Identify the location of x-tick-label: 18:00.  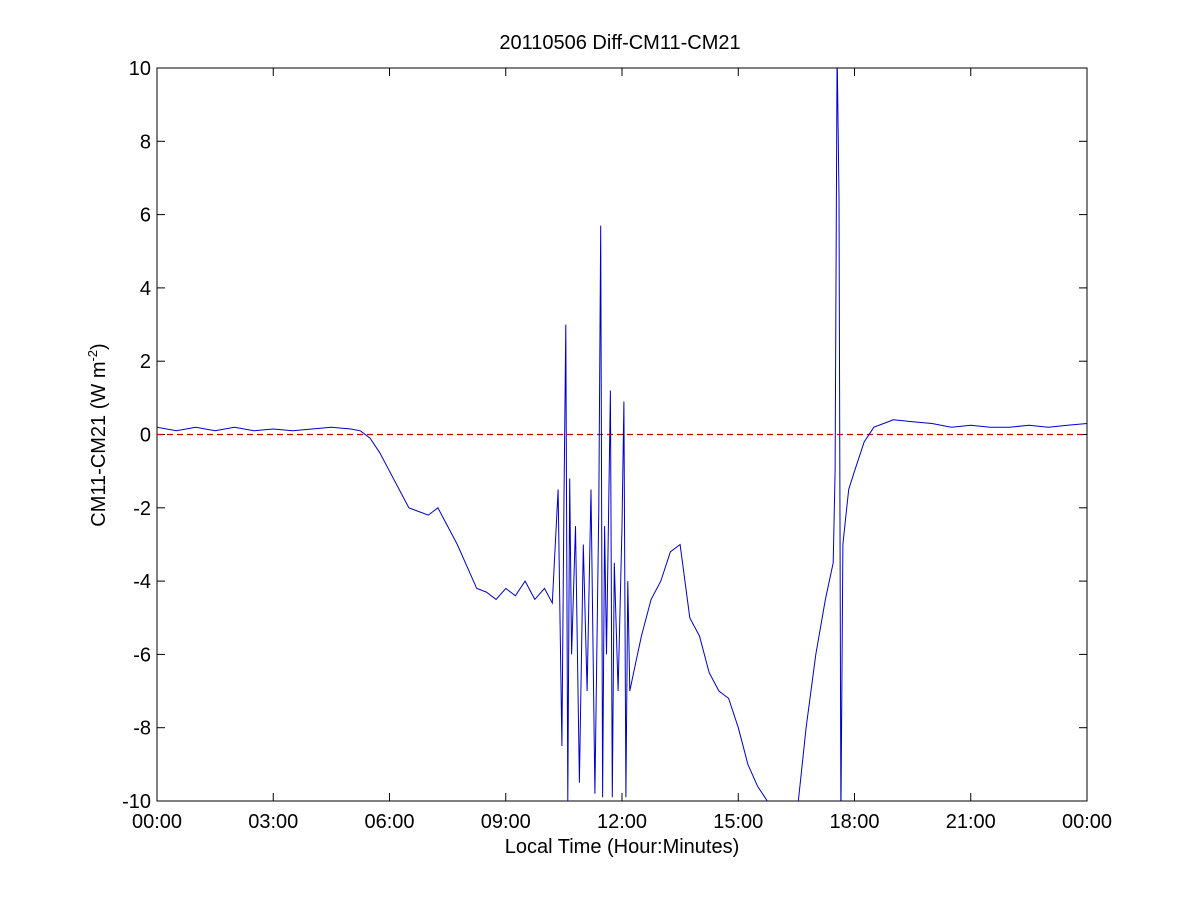
(854, 822).